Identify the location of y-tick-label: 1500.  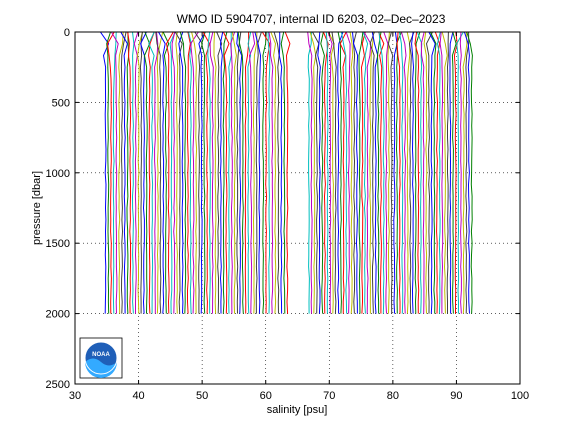
(58, 244).